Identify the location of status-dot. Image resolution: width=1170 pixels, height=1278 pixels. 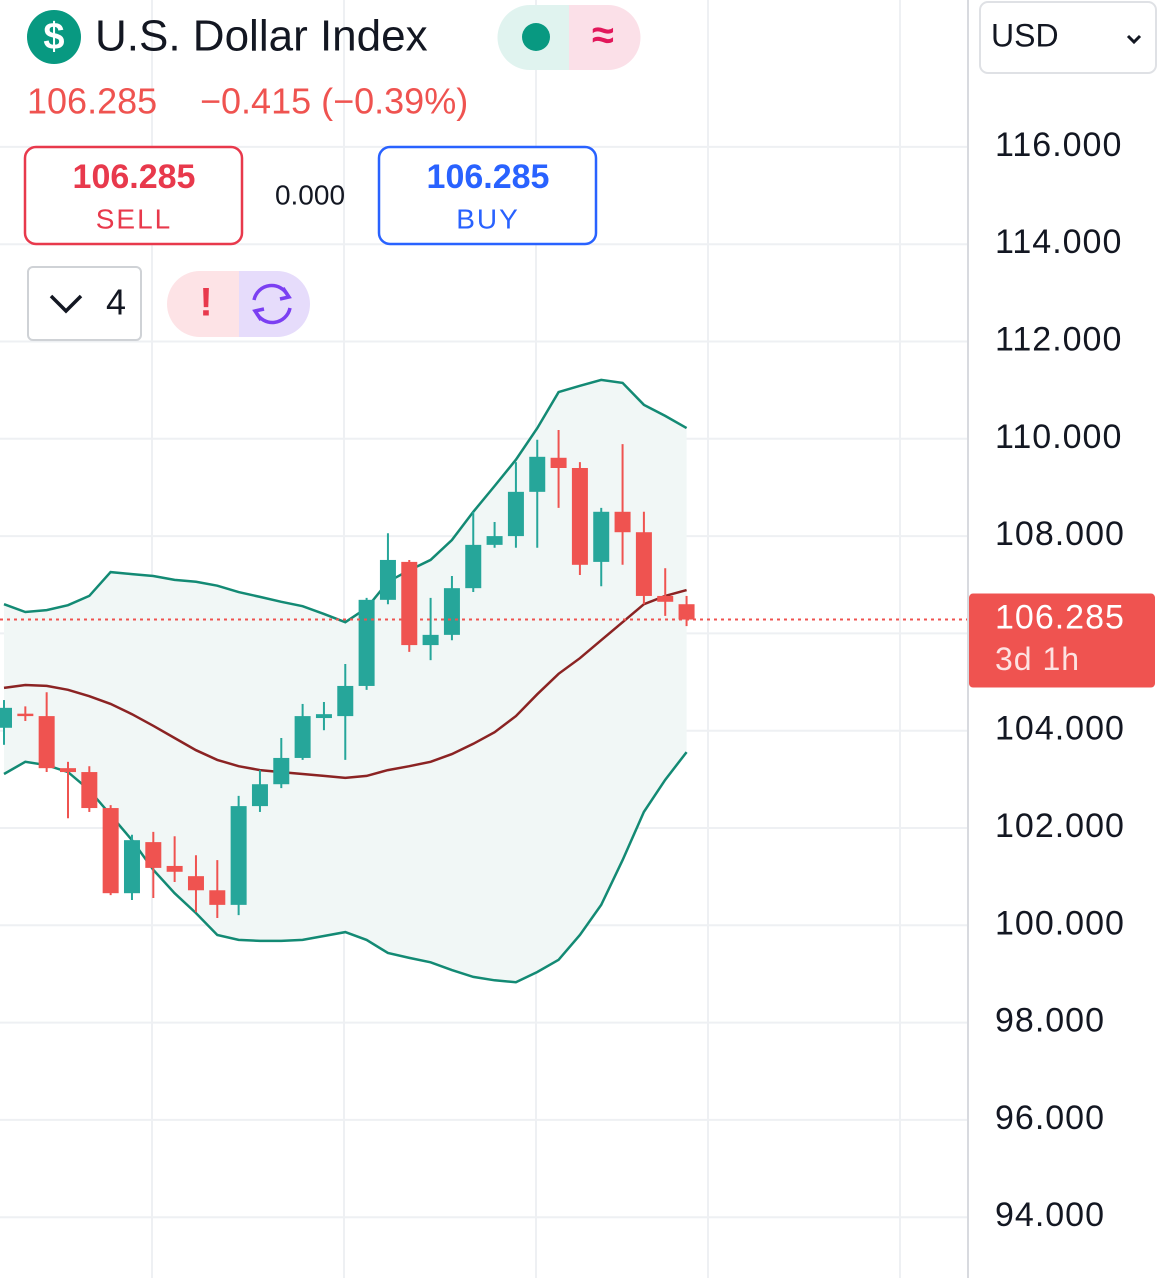
(536, 37).